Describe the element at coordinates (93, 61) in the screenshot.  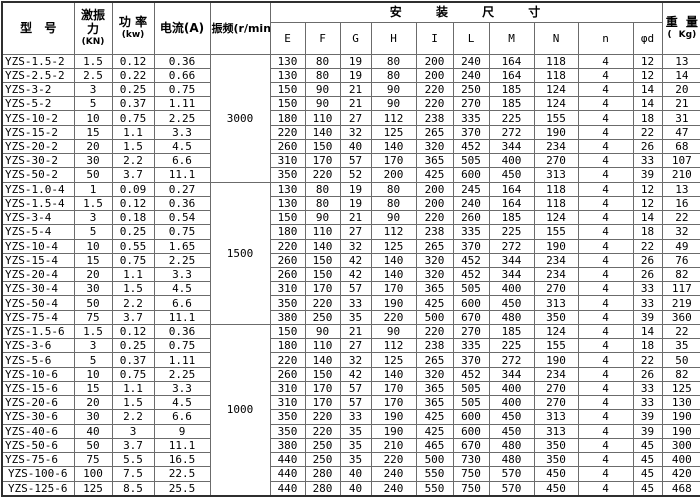
I see `force-cell: 1.5` at that location.